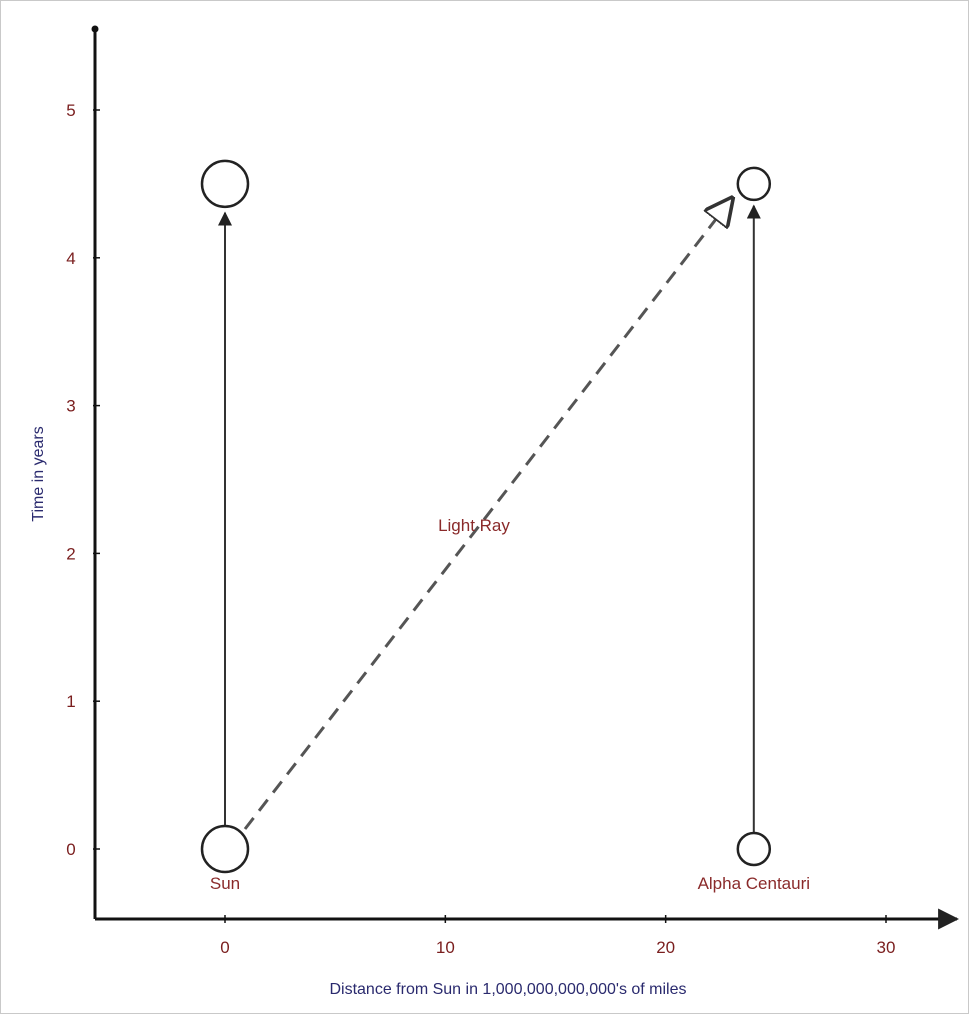  I want to click on sun-marker-end, so click(225, 184).